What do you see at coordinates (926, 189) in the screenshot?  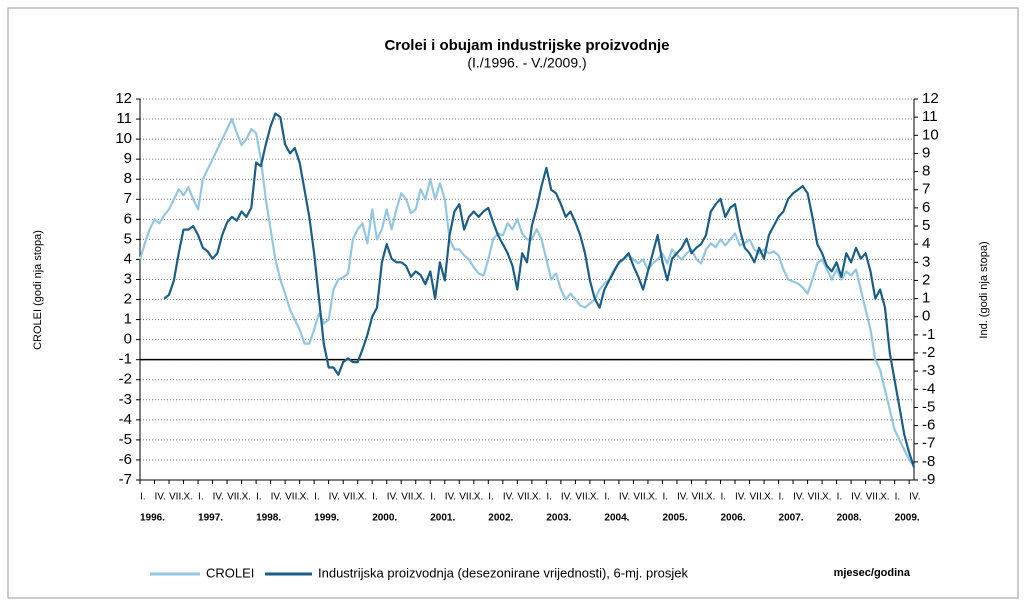 I see `y2-tick-label: 7` at bounding box center [926, 189].